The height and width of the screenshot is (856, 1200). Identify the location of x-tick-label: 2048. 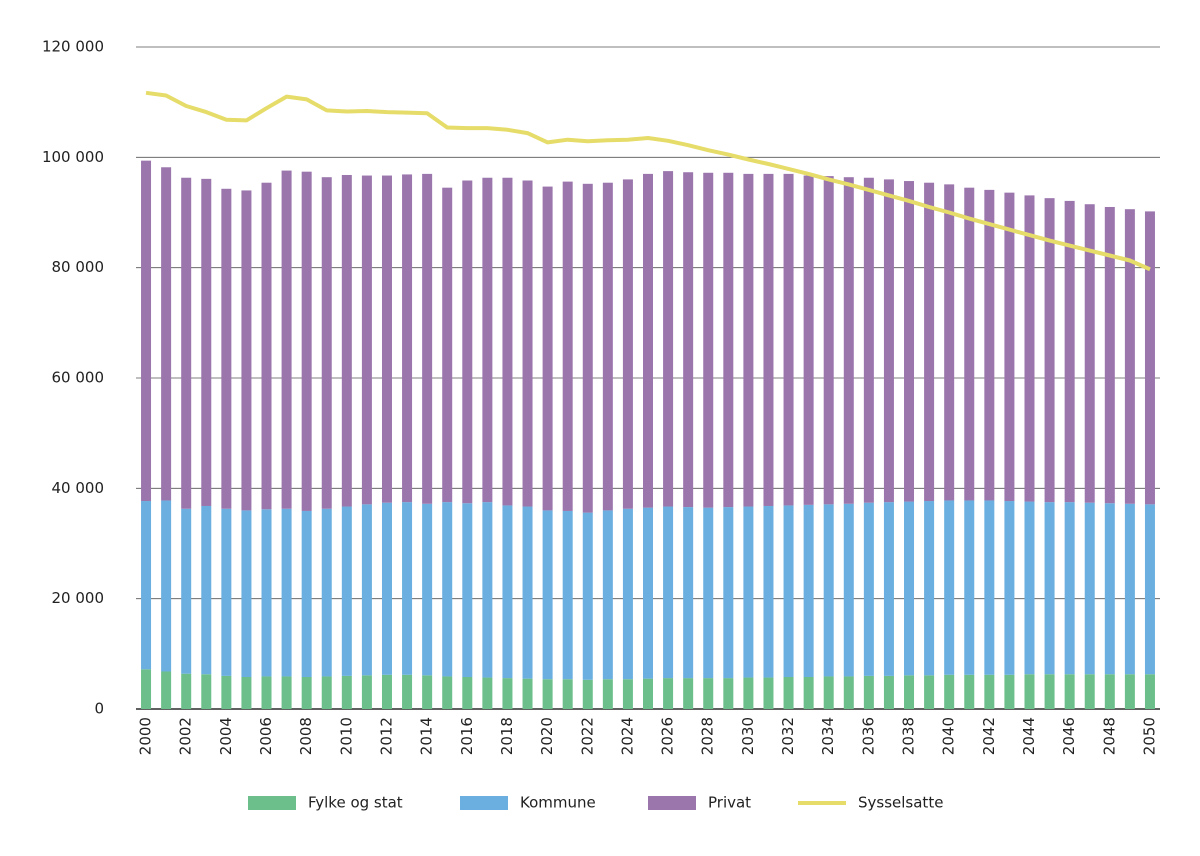
(1109, 736).